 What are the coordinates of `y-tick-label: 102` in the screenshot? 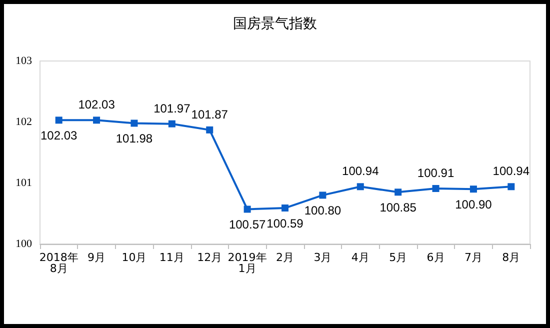 It's located at (24, 122).